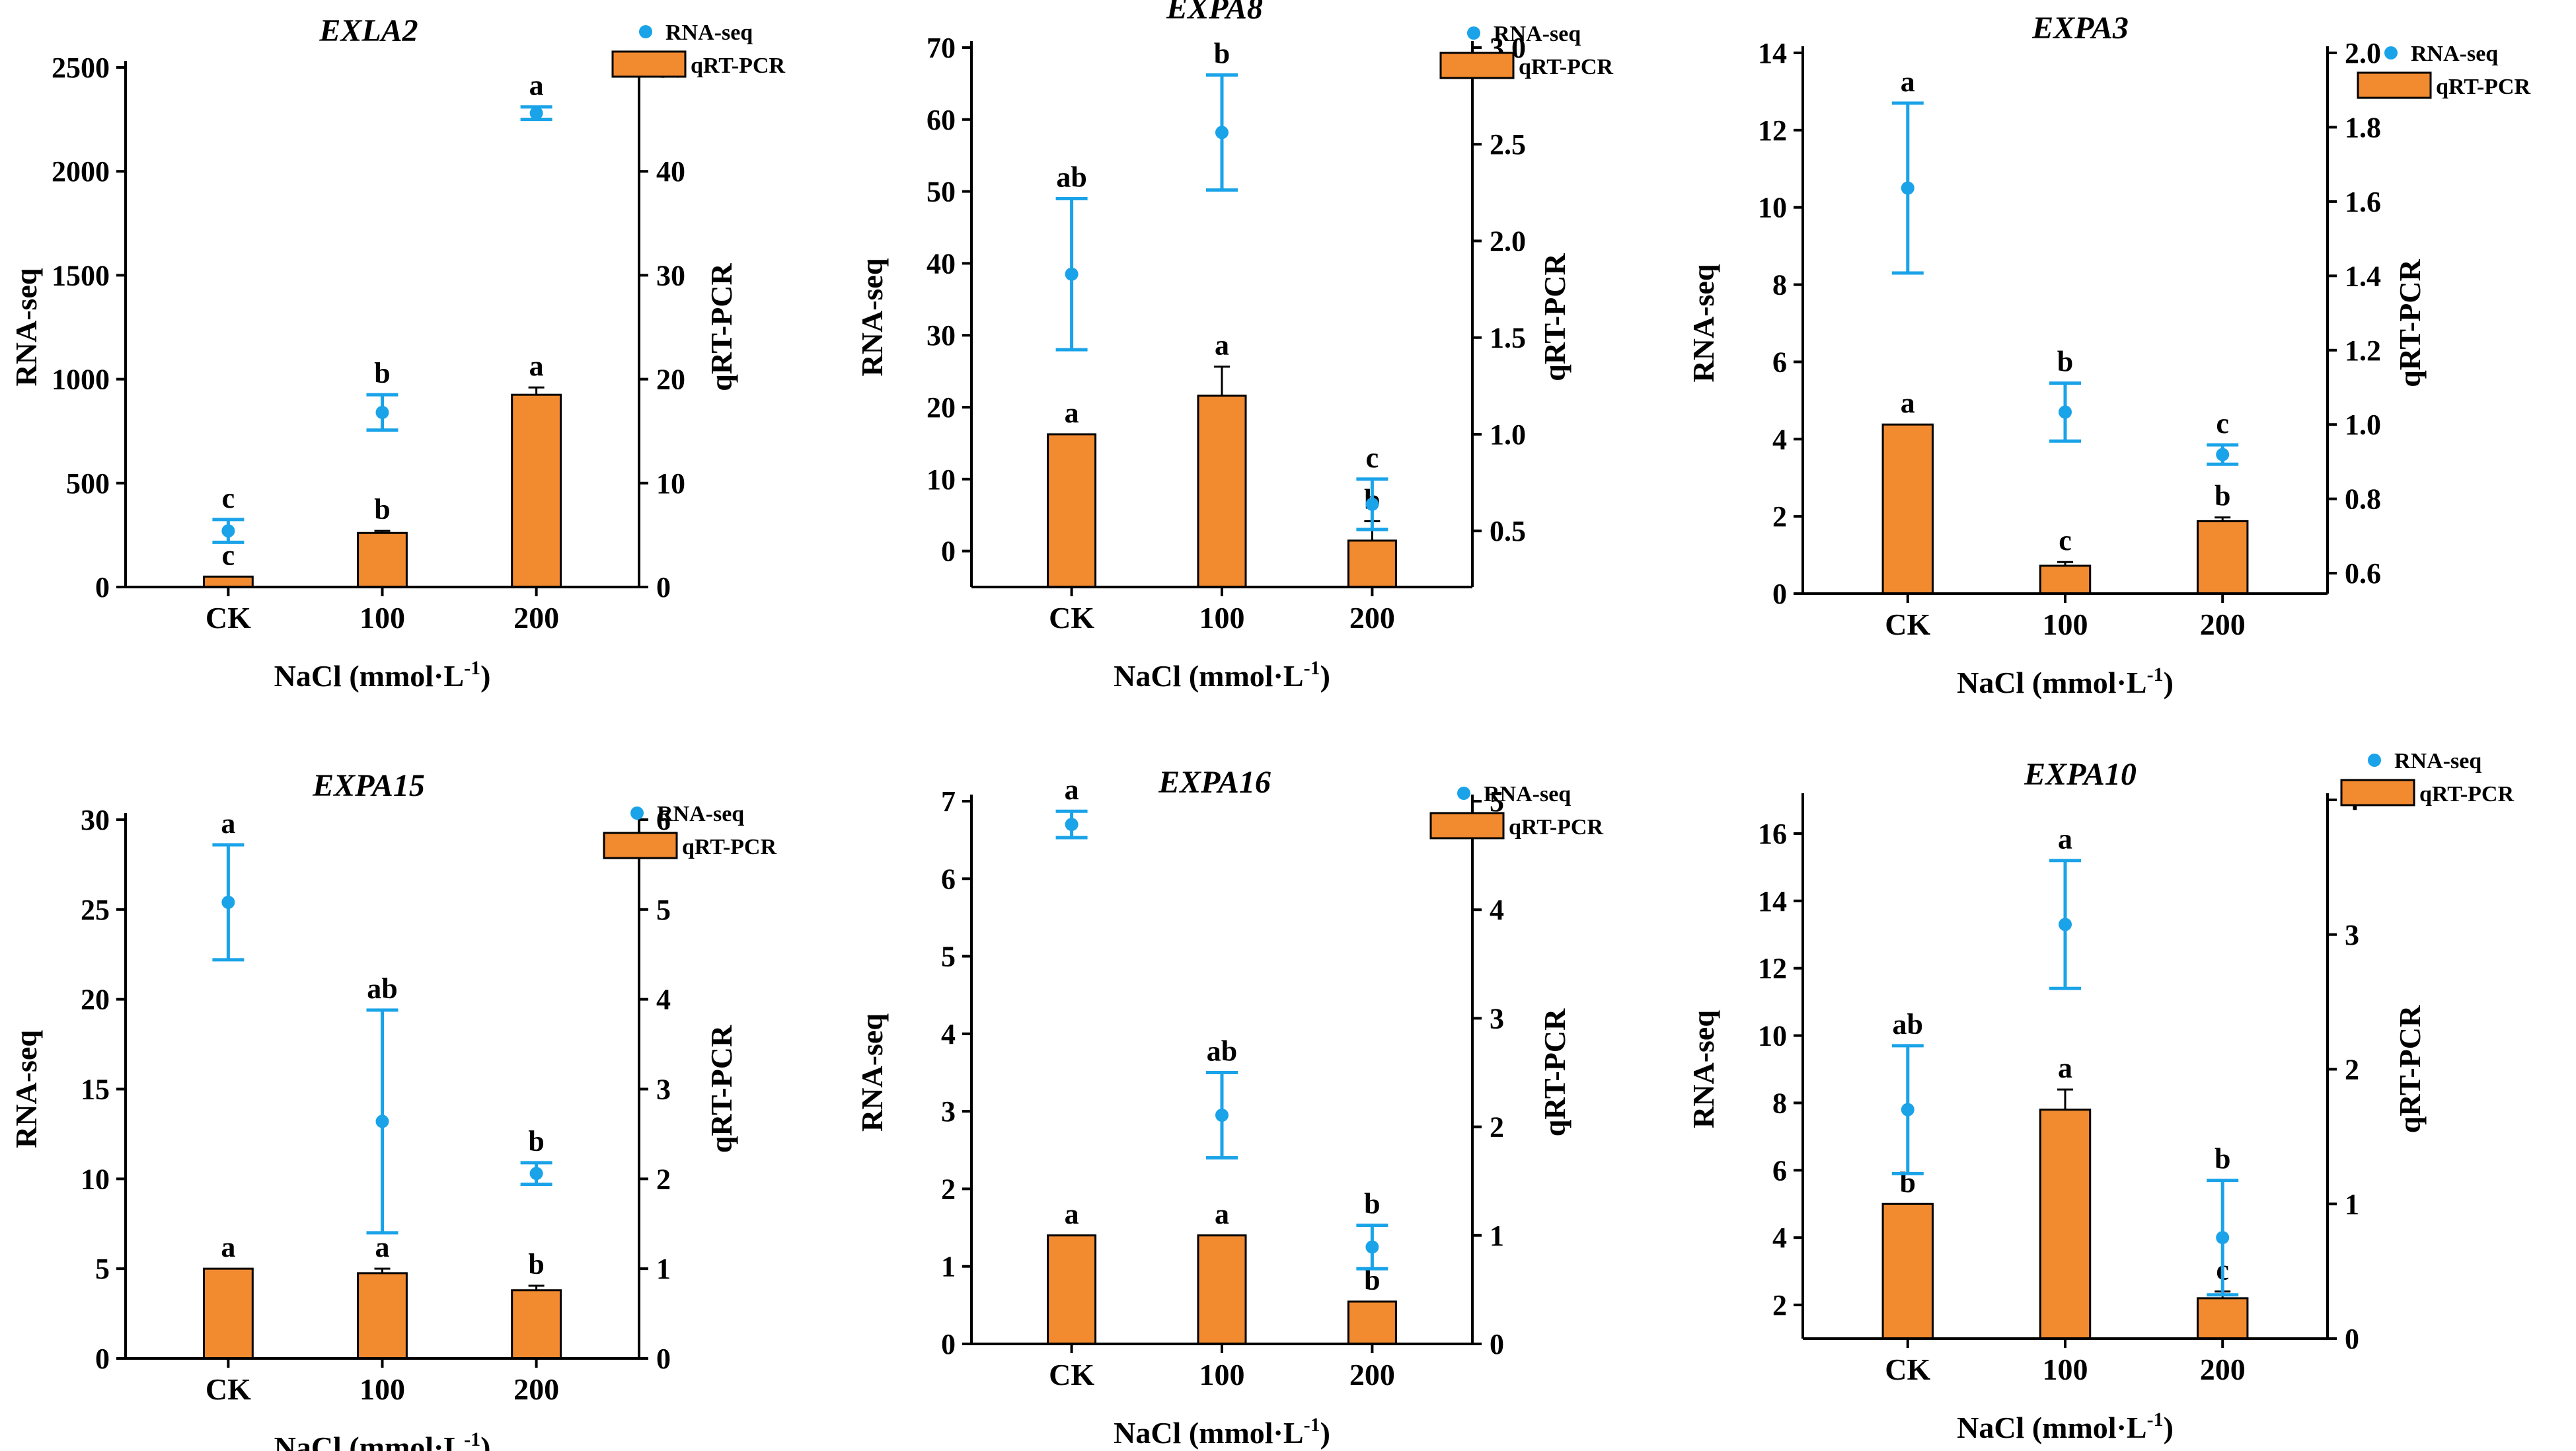  What do you see at coordinates (95, 1090) in the screenshot?
I see `y-left-tick-label: 15` at bounding box center [95, 1090].